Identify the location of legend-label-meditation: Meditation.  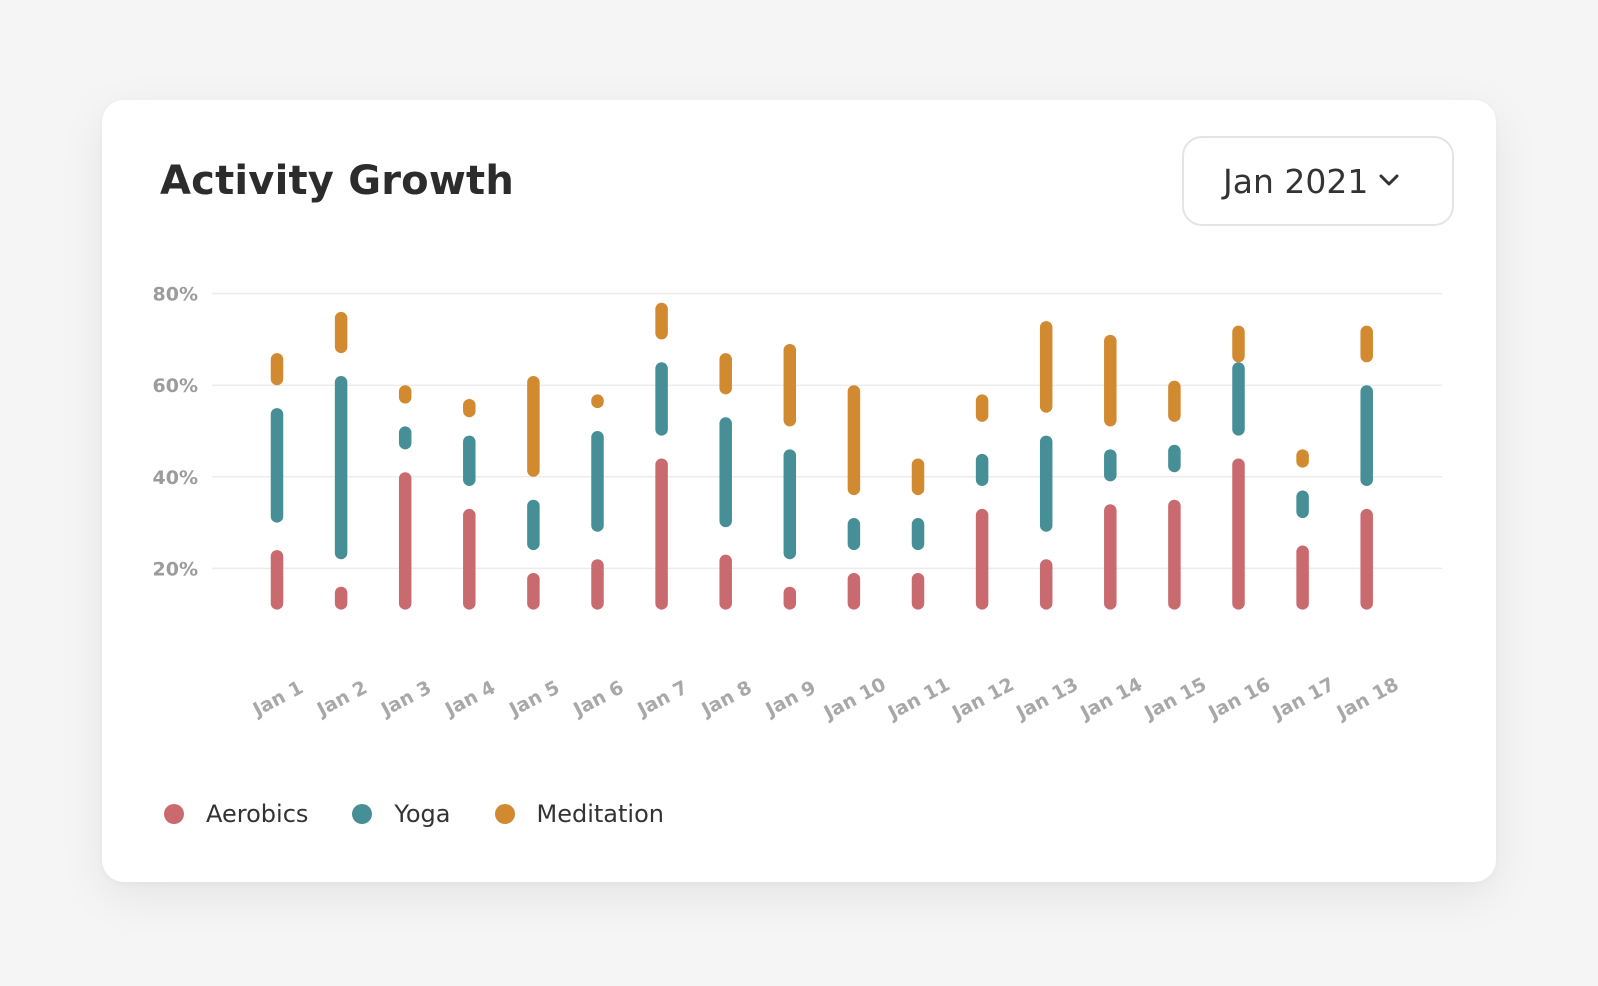
(600, 814).